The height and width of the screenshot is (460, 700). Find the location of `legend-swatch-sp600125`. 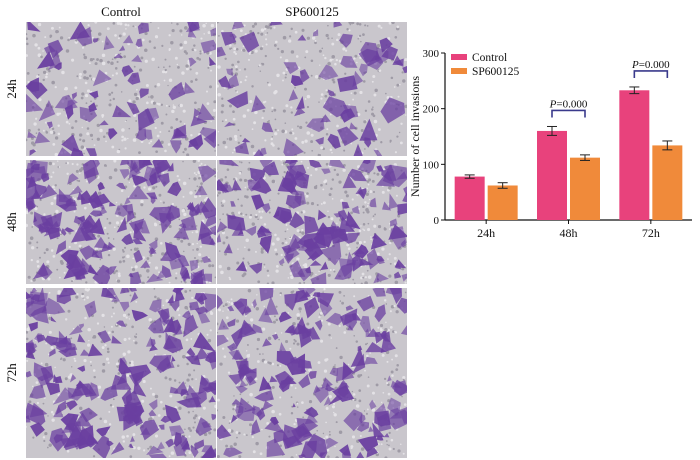

legend-swatch-sp600125 is located at coordinates (459, 71).